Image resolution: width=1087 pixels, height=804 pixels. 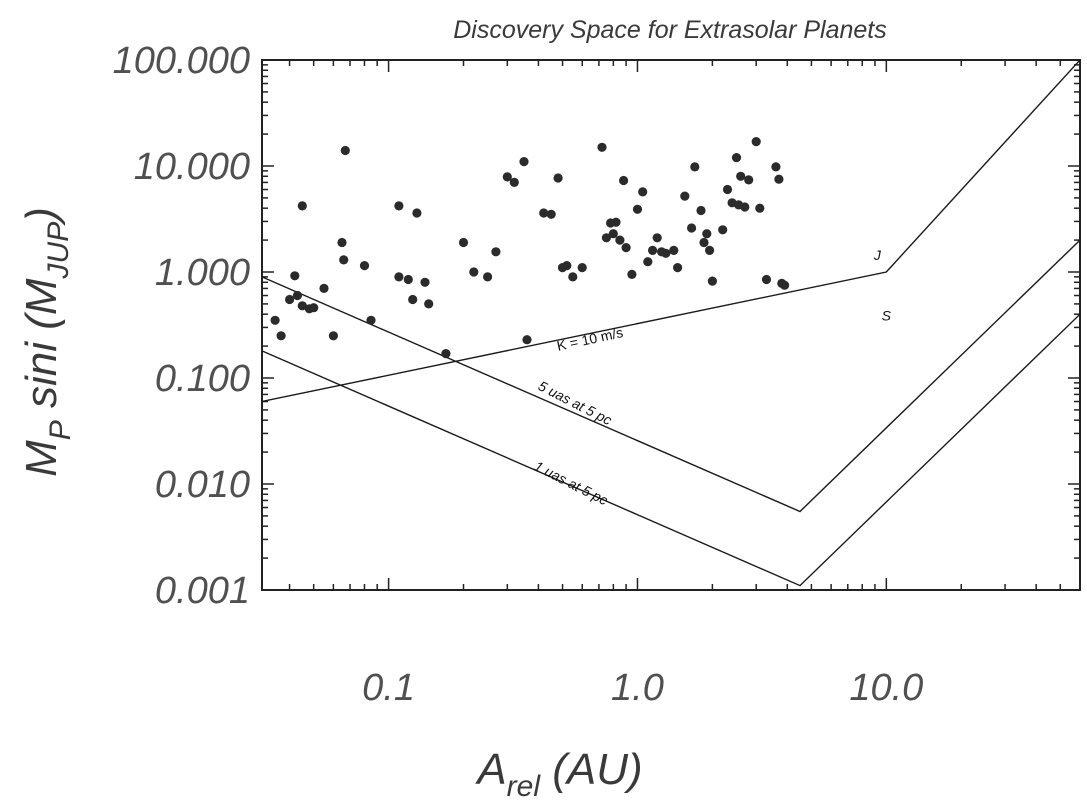 I want to click on annotation-label: K = 10 m/s, so click(x=589, y=339).